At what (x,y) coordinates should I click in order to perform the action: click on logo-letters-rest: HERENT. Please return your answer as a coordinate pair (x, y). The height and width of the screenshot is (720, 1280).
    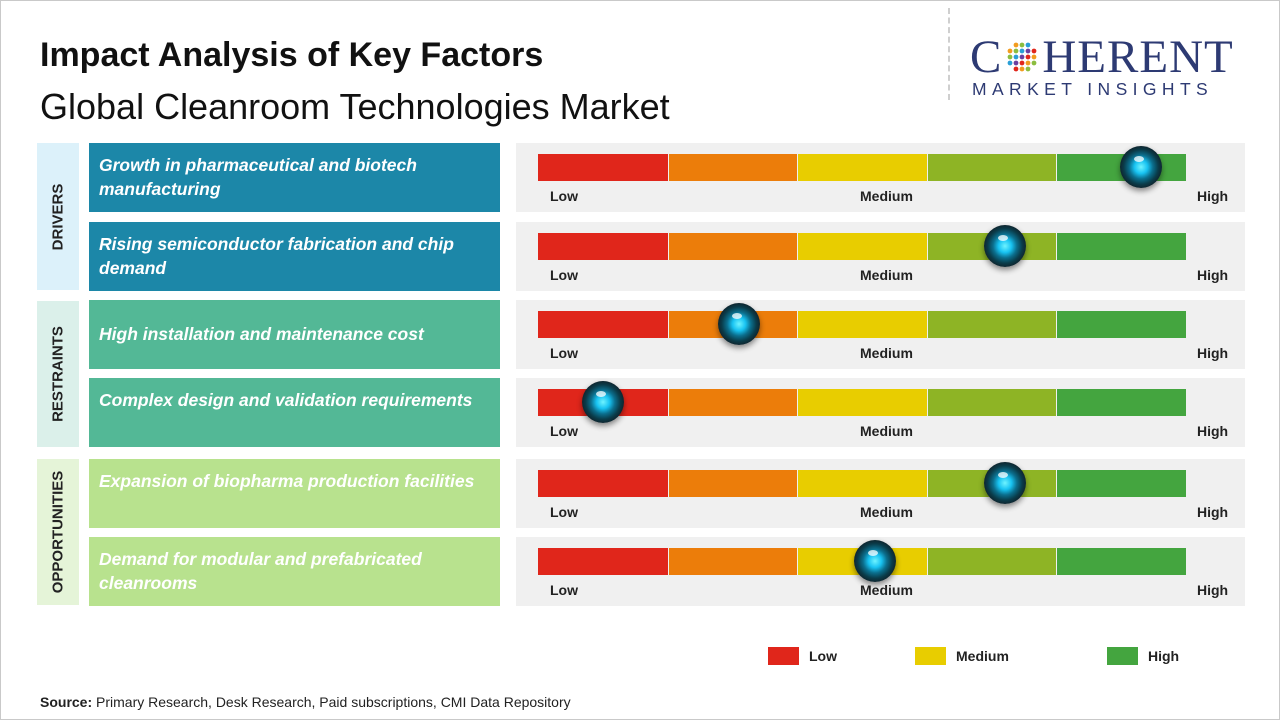
    Looking at the image, I should click on (1138, 57).